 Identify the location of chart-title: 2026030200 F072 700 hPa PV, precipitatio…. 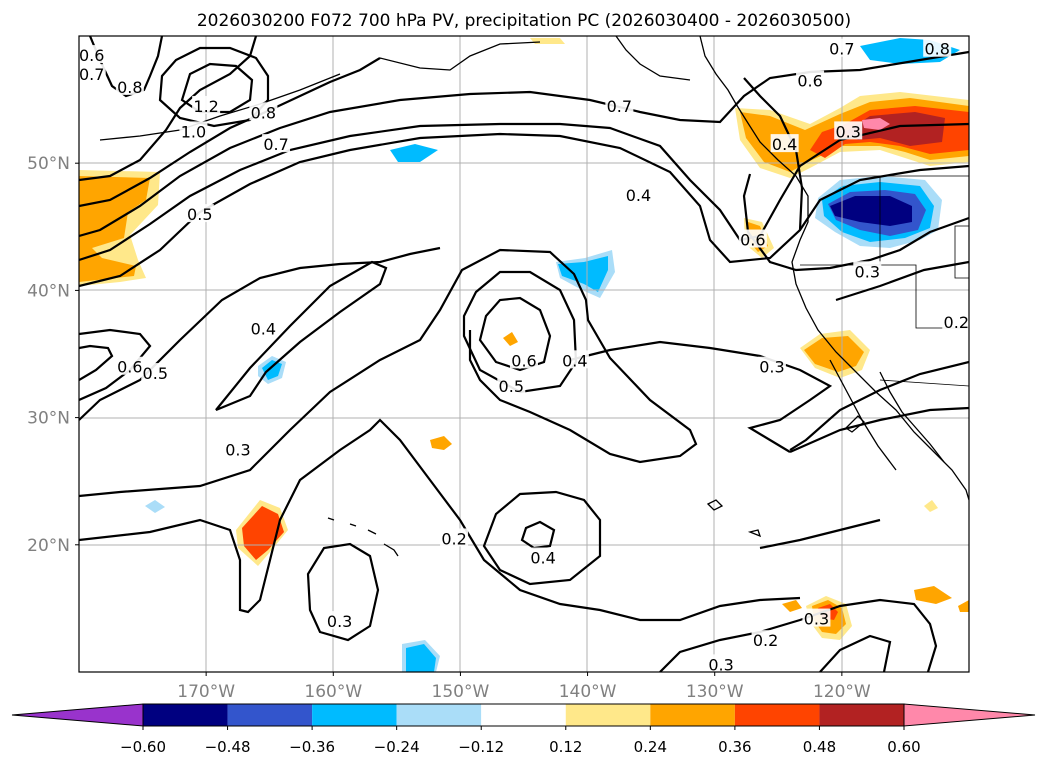
(524, 21).